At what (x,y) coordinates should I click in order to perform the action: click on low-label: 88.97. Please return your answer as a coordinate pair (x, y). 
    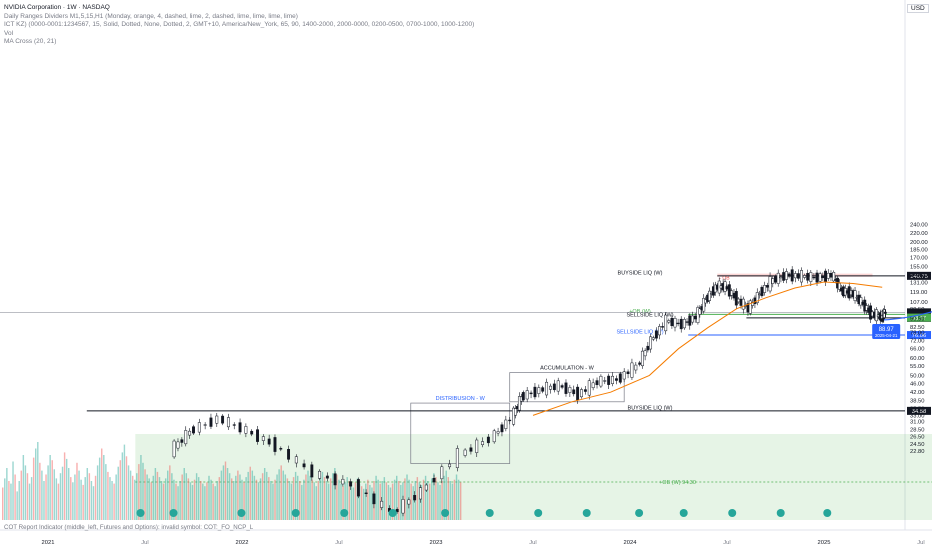
    Looking at the image, I should click on (887, 330).